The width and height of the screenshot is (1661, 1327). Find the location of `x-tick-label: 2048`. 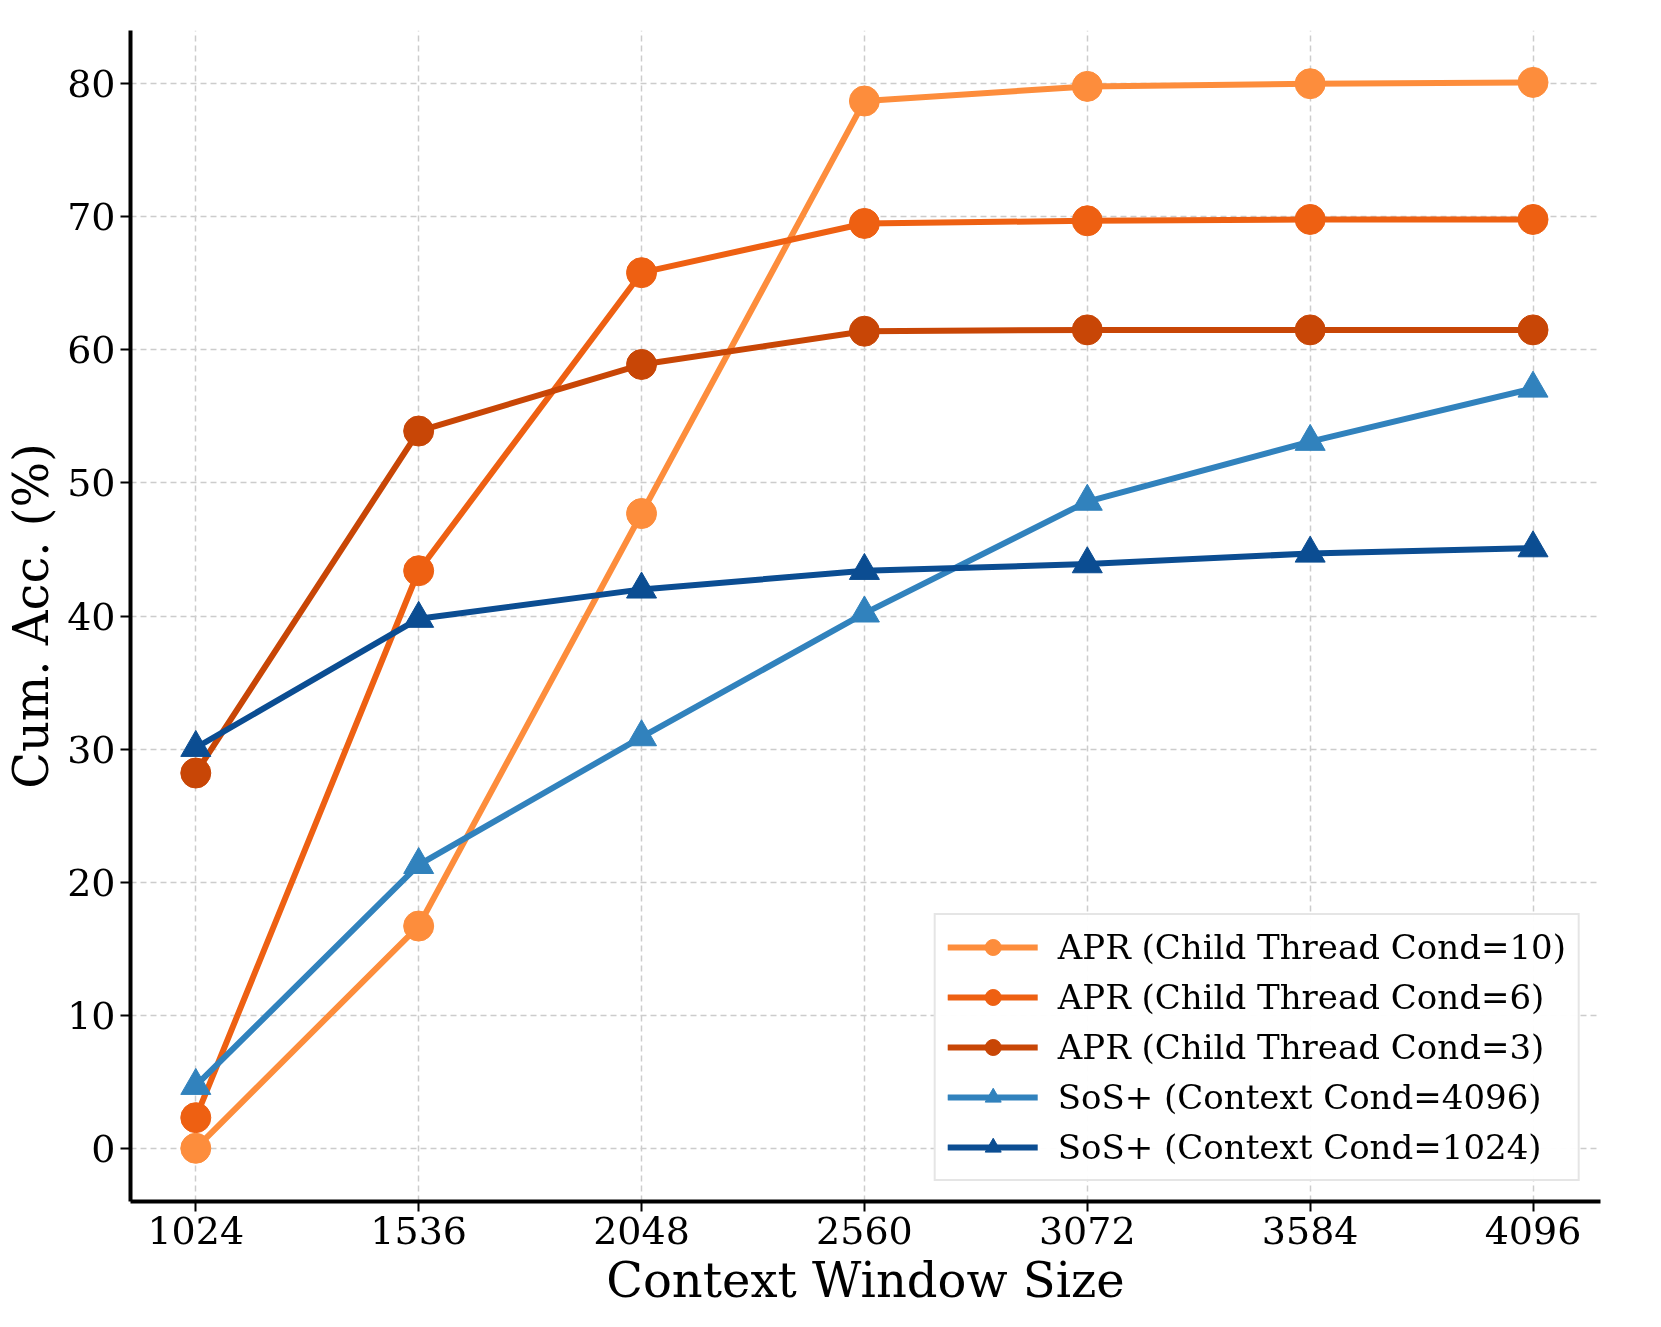

x-tick-label: 2048 is located at coordinates (641, 1230).